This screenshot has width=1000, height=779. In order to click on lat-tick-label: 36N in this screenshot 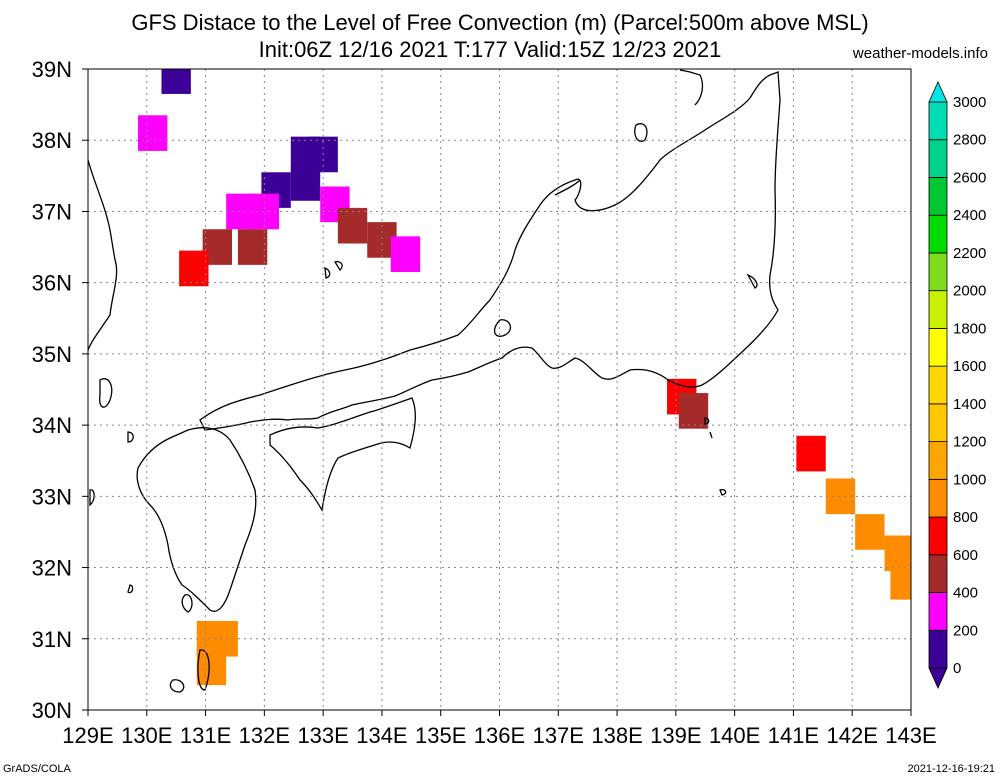, I will do `click(52, 283)`.